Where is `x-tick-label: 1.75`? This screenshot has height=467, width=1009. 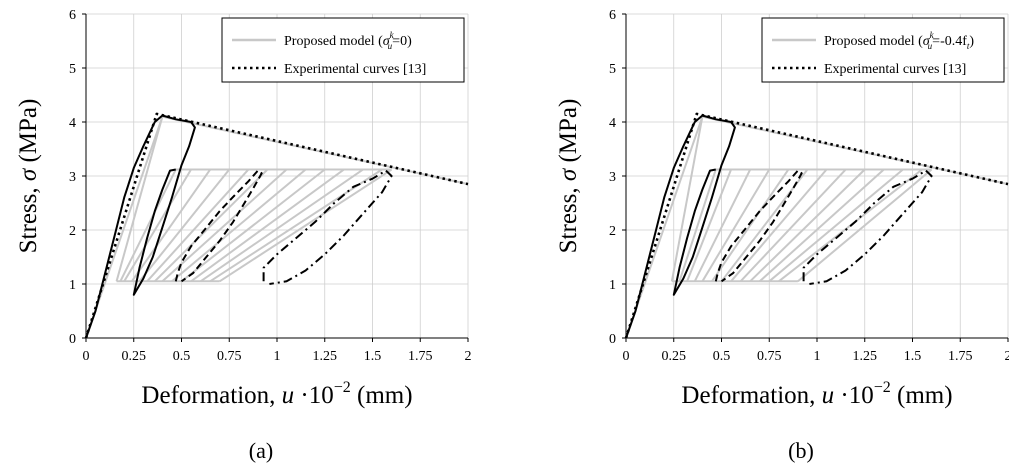
x-tick-label: 1.75 is located at coordinates (420, 356).